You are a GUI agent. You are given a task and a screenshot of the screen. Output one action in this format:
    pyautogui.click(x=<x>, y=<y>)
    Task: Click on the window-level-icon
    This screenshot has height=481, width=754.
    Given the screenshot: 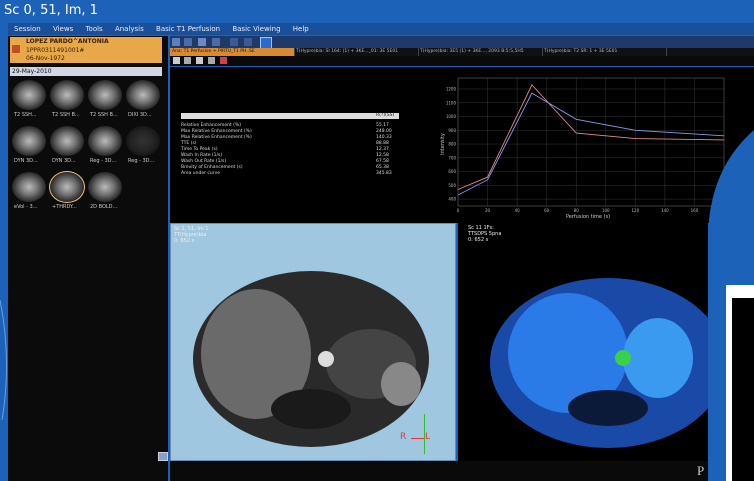 What is the action you would take?
    pyautogui.click(x=187, y=60)
    